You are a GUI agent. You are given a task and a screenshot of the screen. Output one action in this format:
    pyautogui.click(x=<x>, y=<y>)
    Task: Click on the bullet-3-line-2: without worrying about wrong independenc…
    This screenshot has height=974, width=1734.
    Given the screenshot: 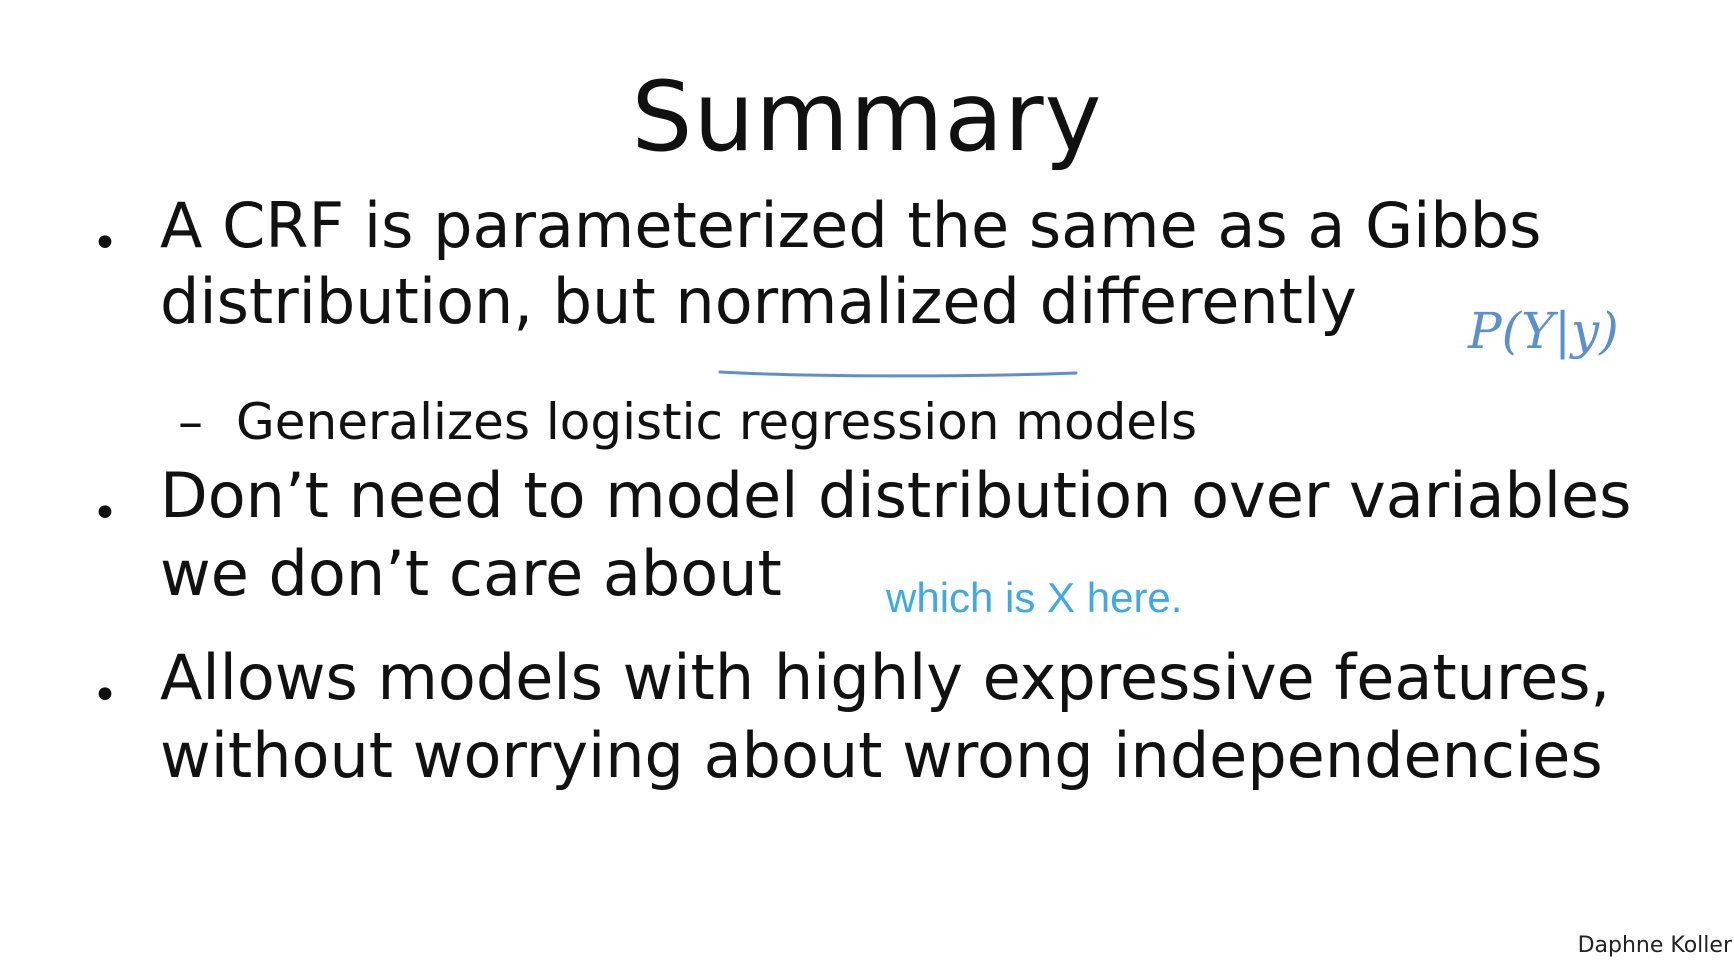 What is the action you would take?
    pyautogui.click(x=881, y=755)
    